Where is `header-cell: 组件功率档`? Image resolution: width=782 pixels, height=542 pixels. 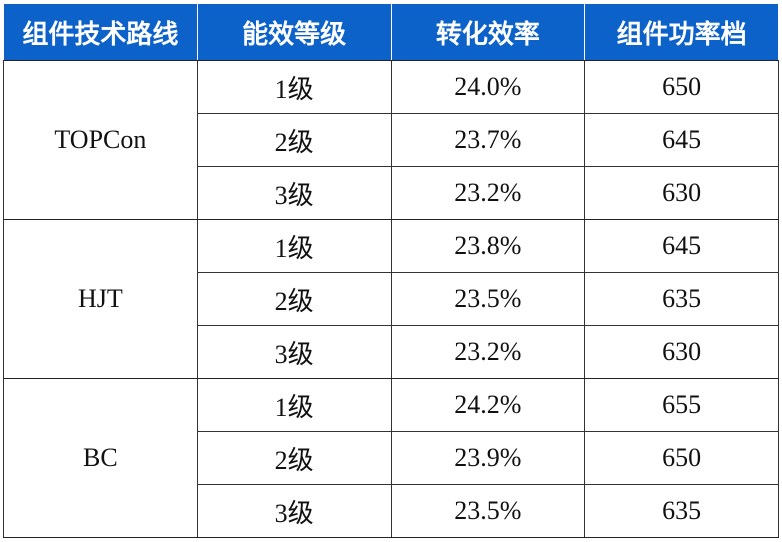 header-cell: 组件功率档 is located at coordinates (681, 32).